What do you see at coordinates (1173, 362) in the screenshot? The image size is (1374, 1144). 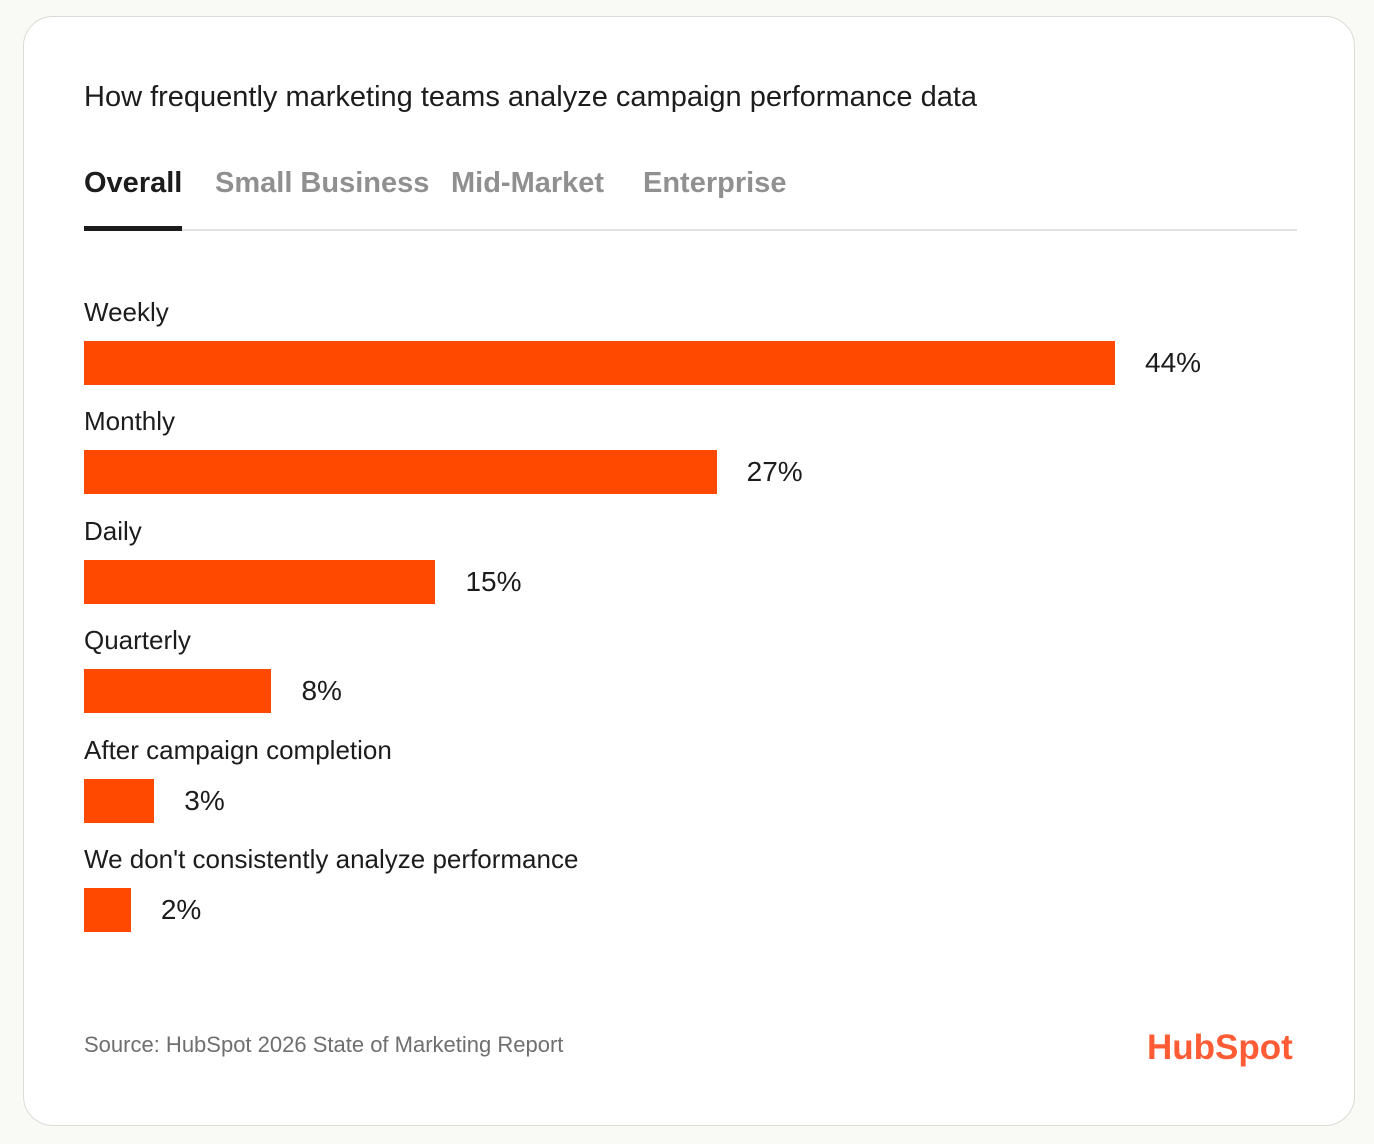 I see `value-label: 44%` at bounding box center [1173, 362].